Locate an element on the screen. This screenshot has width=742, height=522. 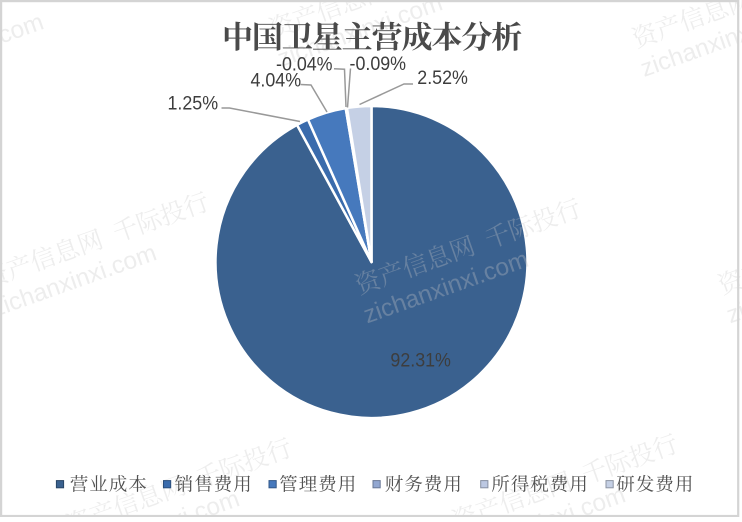
svg-text: -0.04% is located at coordinates (304, 64).